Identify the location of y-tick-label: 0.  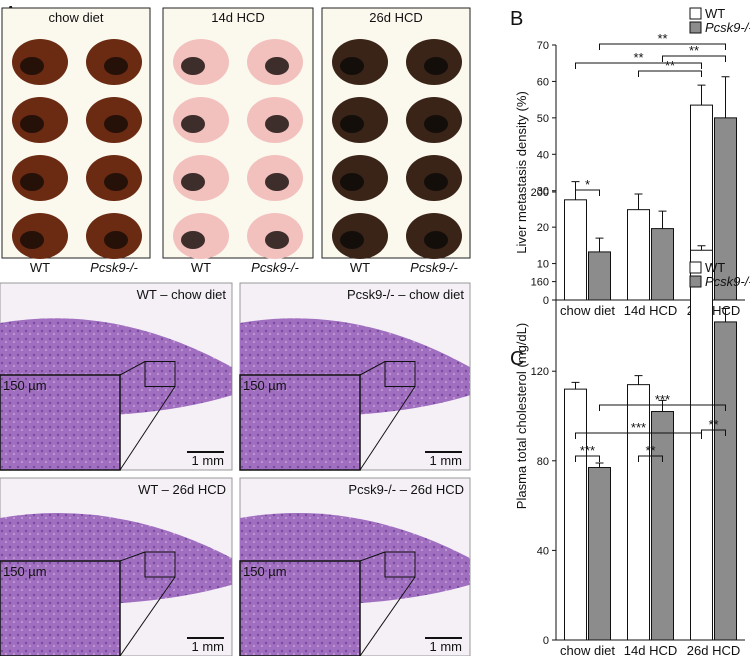
(546, 301).